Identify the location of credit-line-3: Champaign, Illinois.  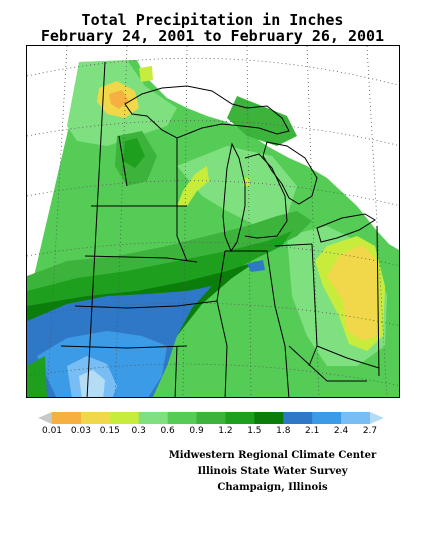
(212, 487).